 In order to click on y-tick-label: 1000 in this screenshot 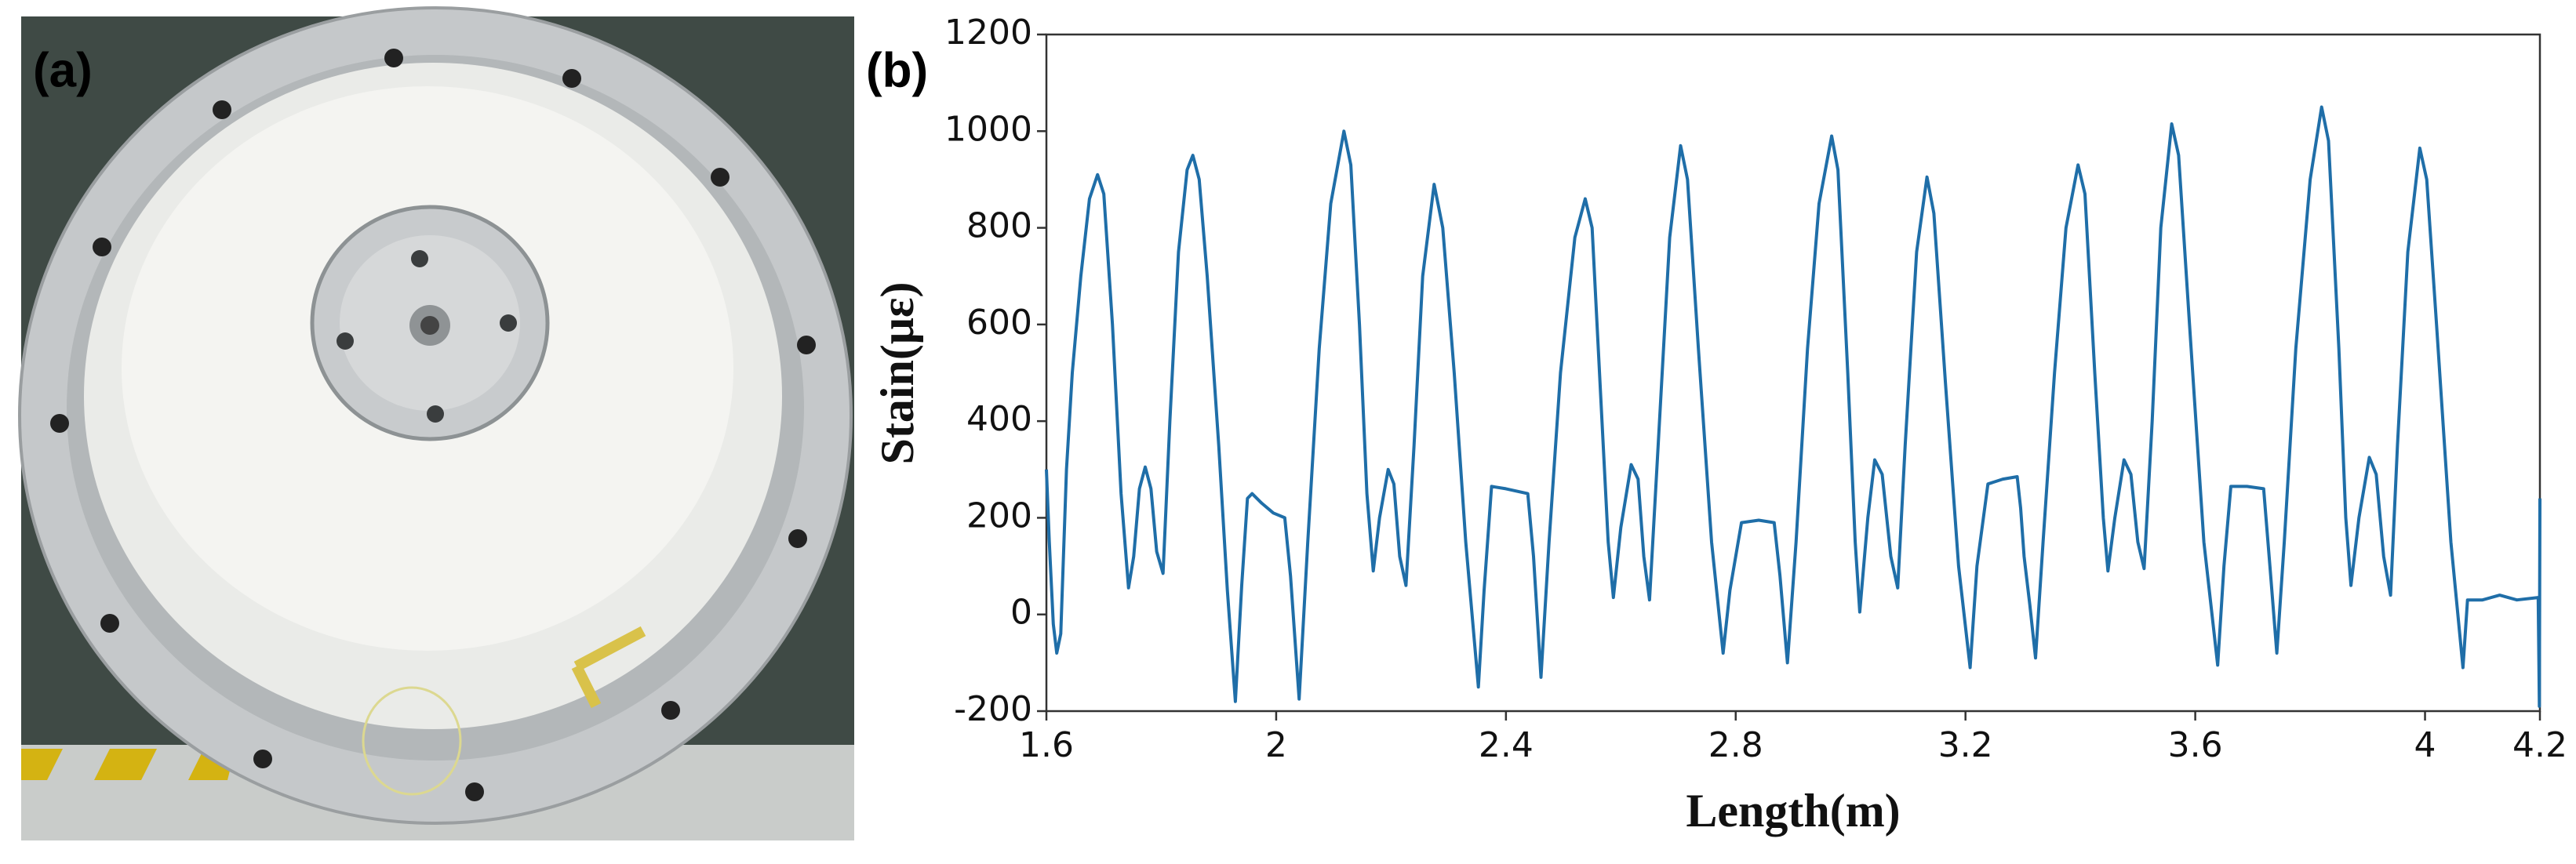, I will do `click(988, 129)`.